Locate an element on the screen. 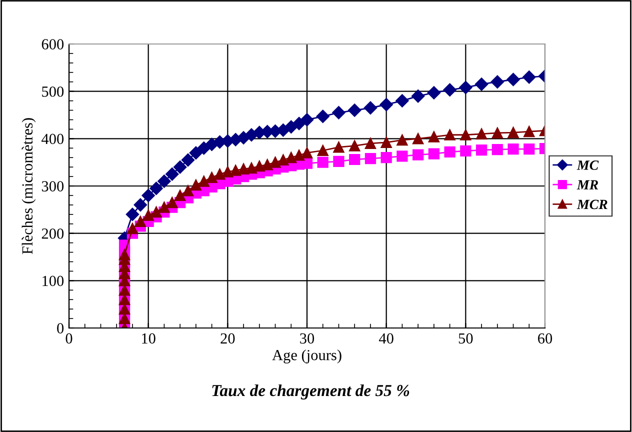  y-axis-title: Flèches (micromètres) is located at coordinates (29, 186).